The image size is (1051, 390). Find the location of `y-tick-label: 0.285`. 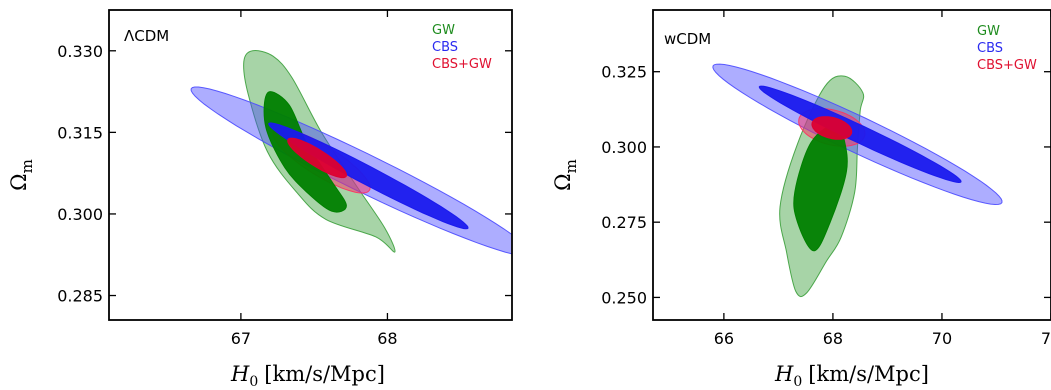

y-tick-label: 0.285 is located at coordinates (80, 296).